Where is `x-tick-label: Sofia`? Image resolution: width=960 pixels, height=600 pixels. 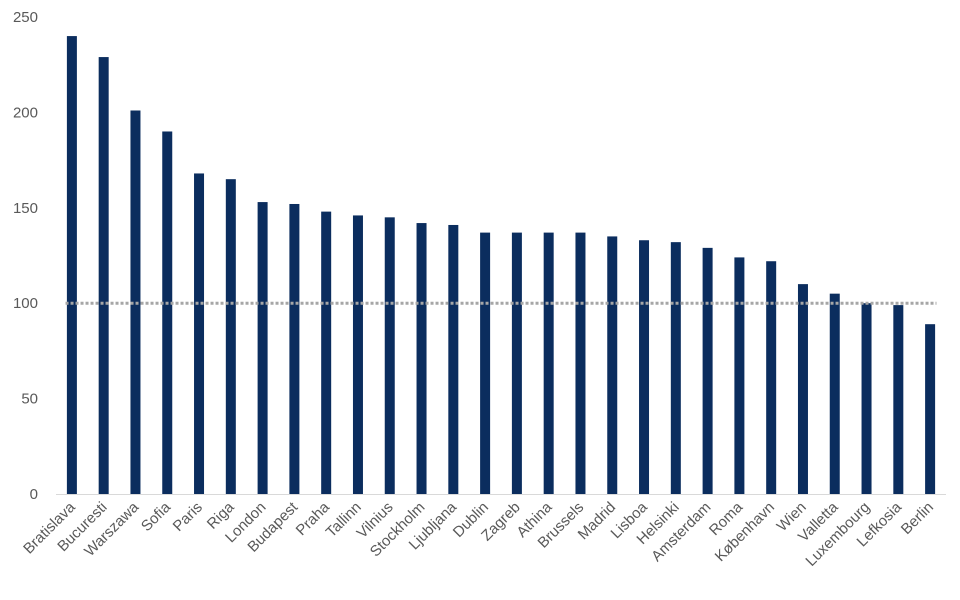 x-tick-label: Sofia is located at coordinates (156, 516).